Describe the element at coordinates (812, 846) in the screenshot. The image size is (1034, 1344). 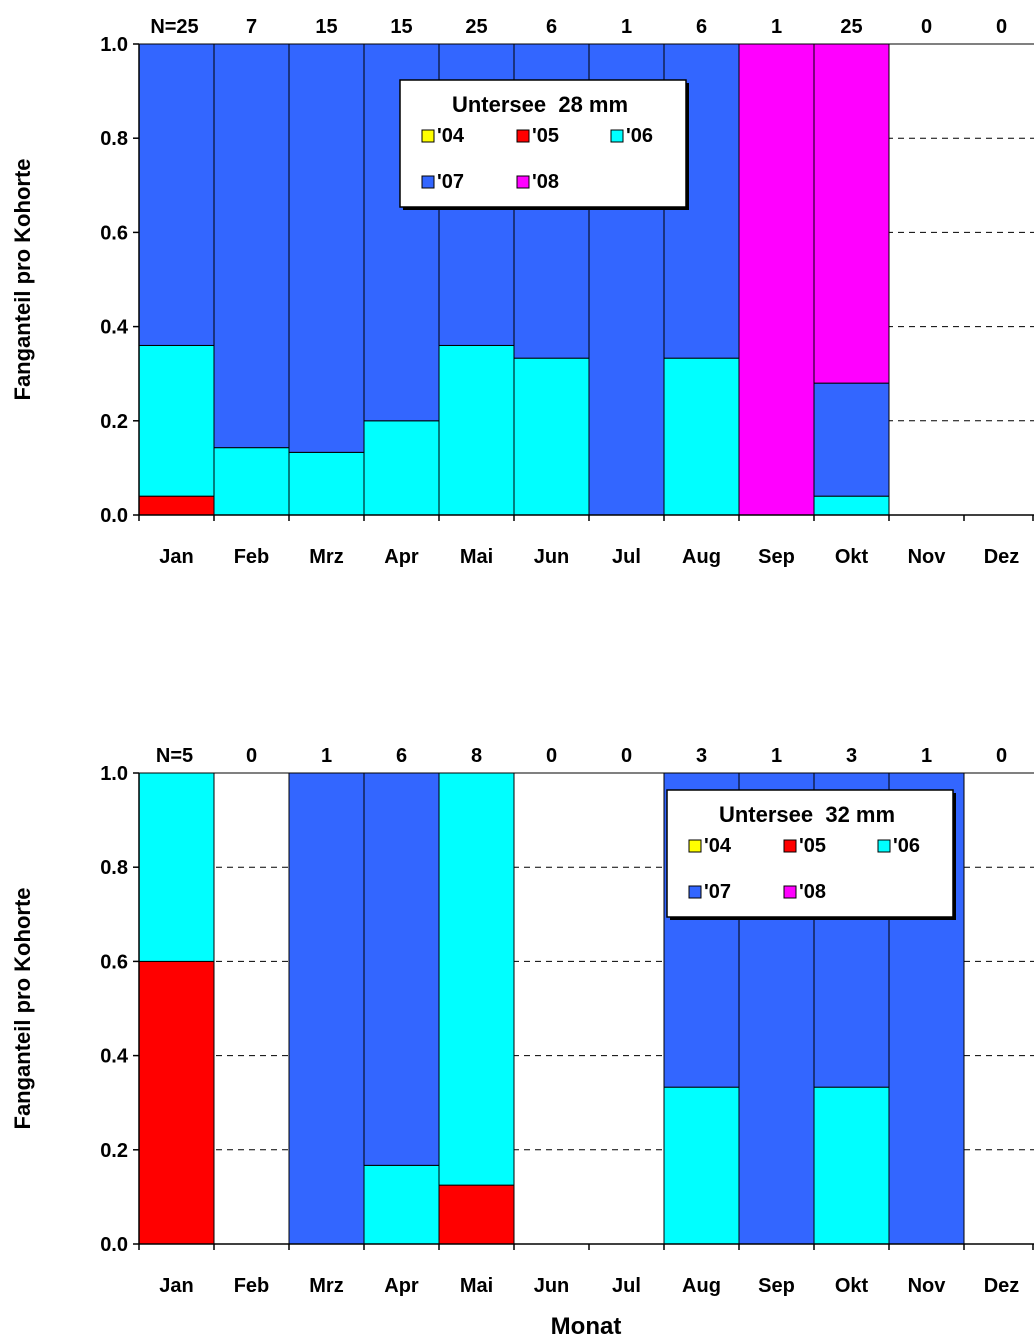
I see `legend-entry-label: '05` at that location.